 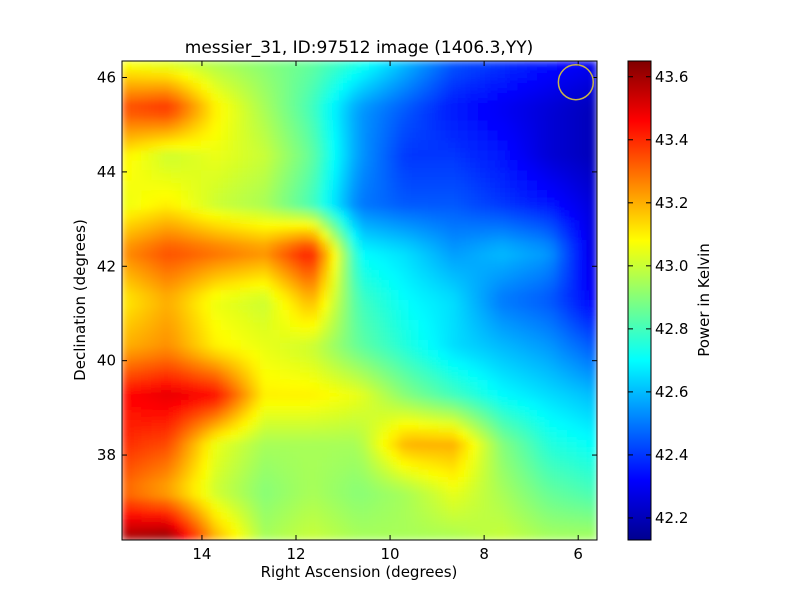 I want to click on x-axis-label: Right Ascension (degrees), so click(x=359, y=572).